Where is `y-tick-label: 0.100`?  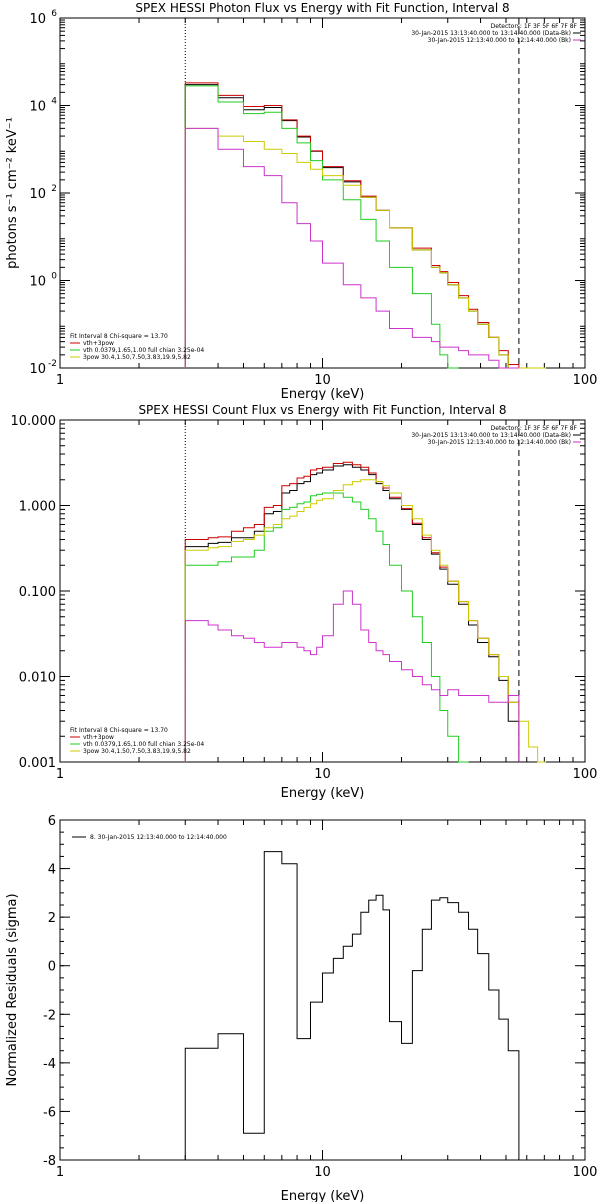 y-tick-label: 0.100 is located at coordinates (37, 592).